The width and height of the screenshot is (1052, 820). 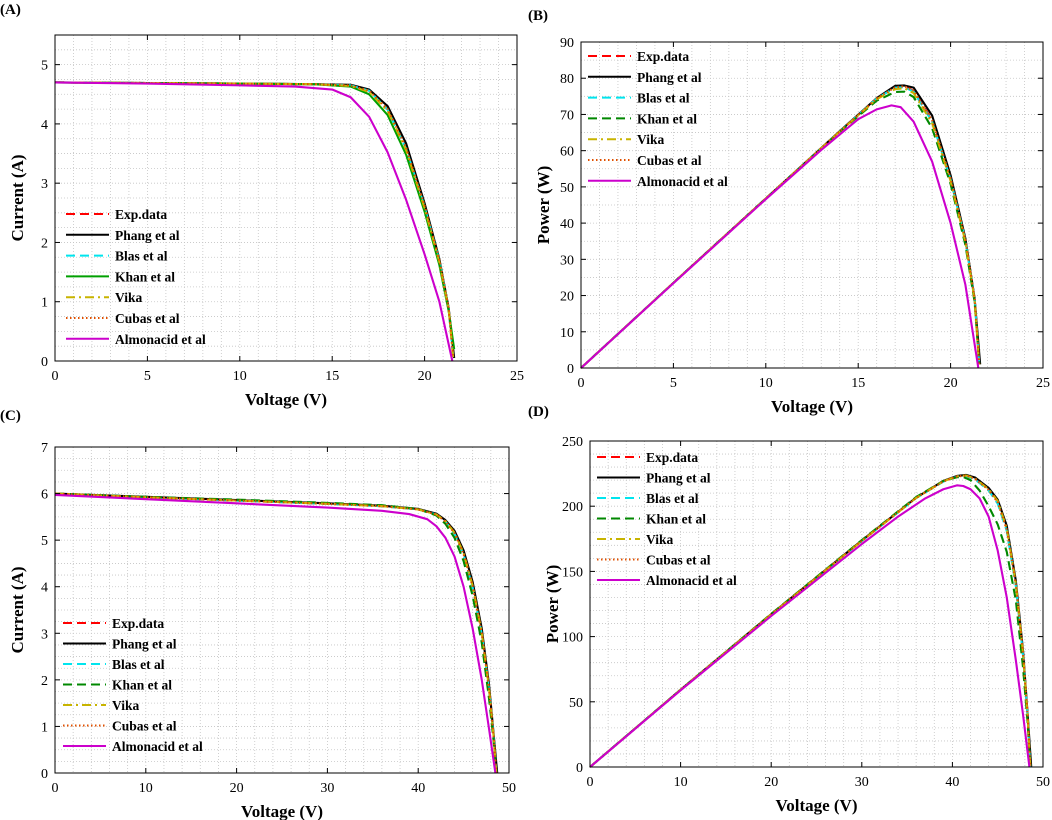 I want to click on y-tick-label: 200, so click(x=572, y=507).